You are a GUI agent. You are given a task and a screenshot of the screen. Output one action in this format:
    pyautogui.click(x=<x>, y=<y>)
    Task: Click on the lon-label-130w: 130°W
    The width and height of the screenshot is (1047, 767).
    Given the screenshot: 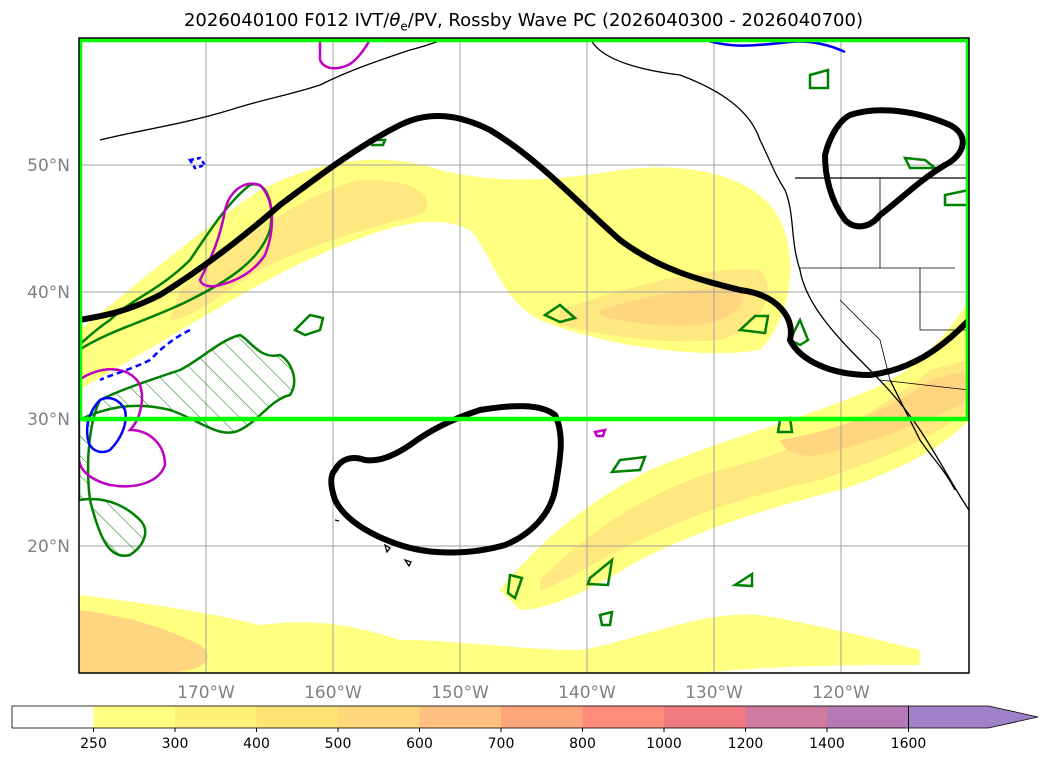 What is the action you would take?
    pyautogui.click(x=714, y=693)
    